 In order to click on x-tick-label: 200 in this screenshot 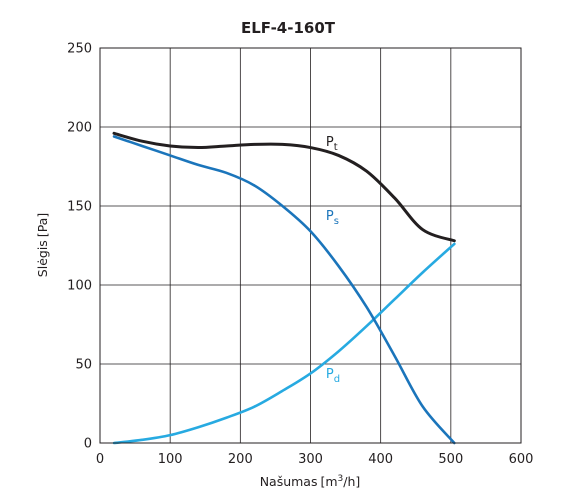, I will do `click(240, 459)`.